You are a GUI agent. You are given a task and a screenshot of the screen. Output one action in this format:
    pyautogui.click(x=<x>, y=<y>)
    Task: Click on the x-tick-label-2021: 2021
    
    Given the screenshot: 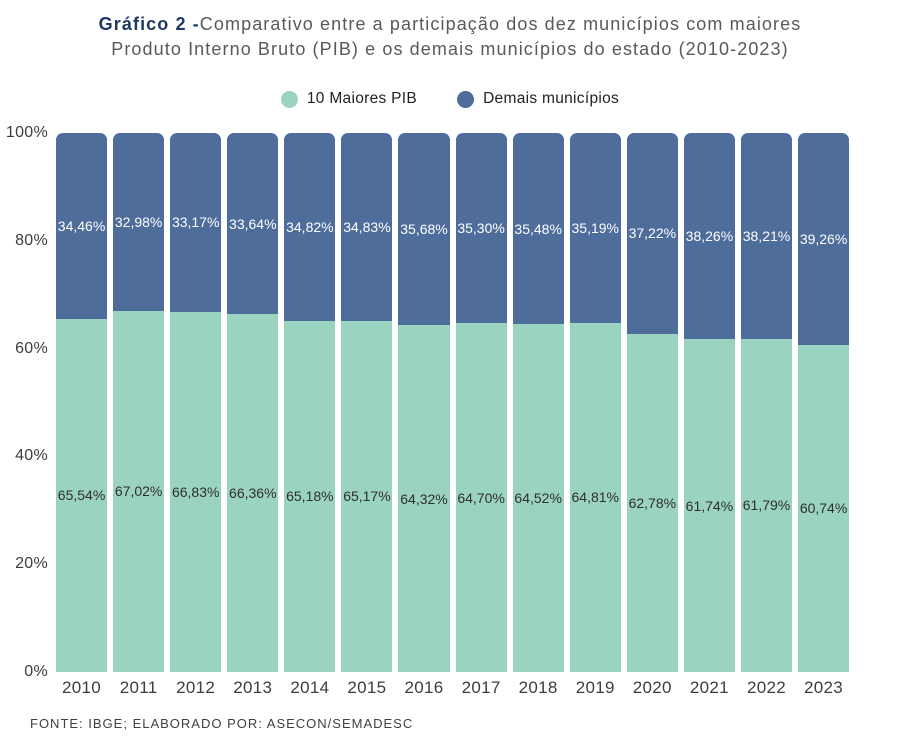 What is the action you would take?
    pyautogui.click(x=709, y=687)
    